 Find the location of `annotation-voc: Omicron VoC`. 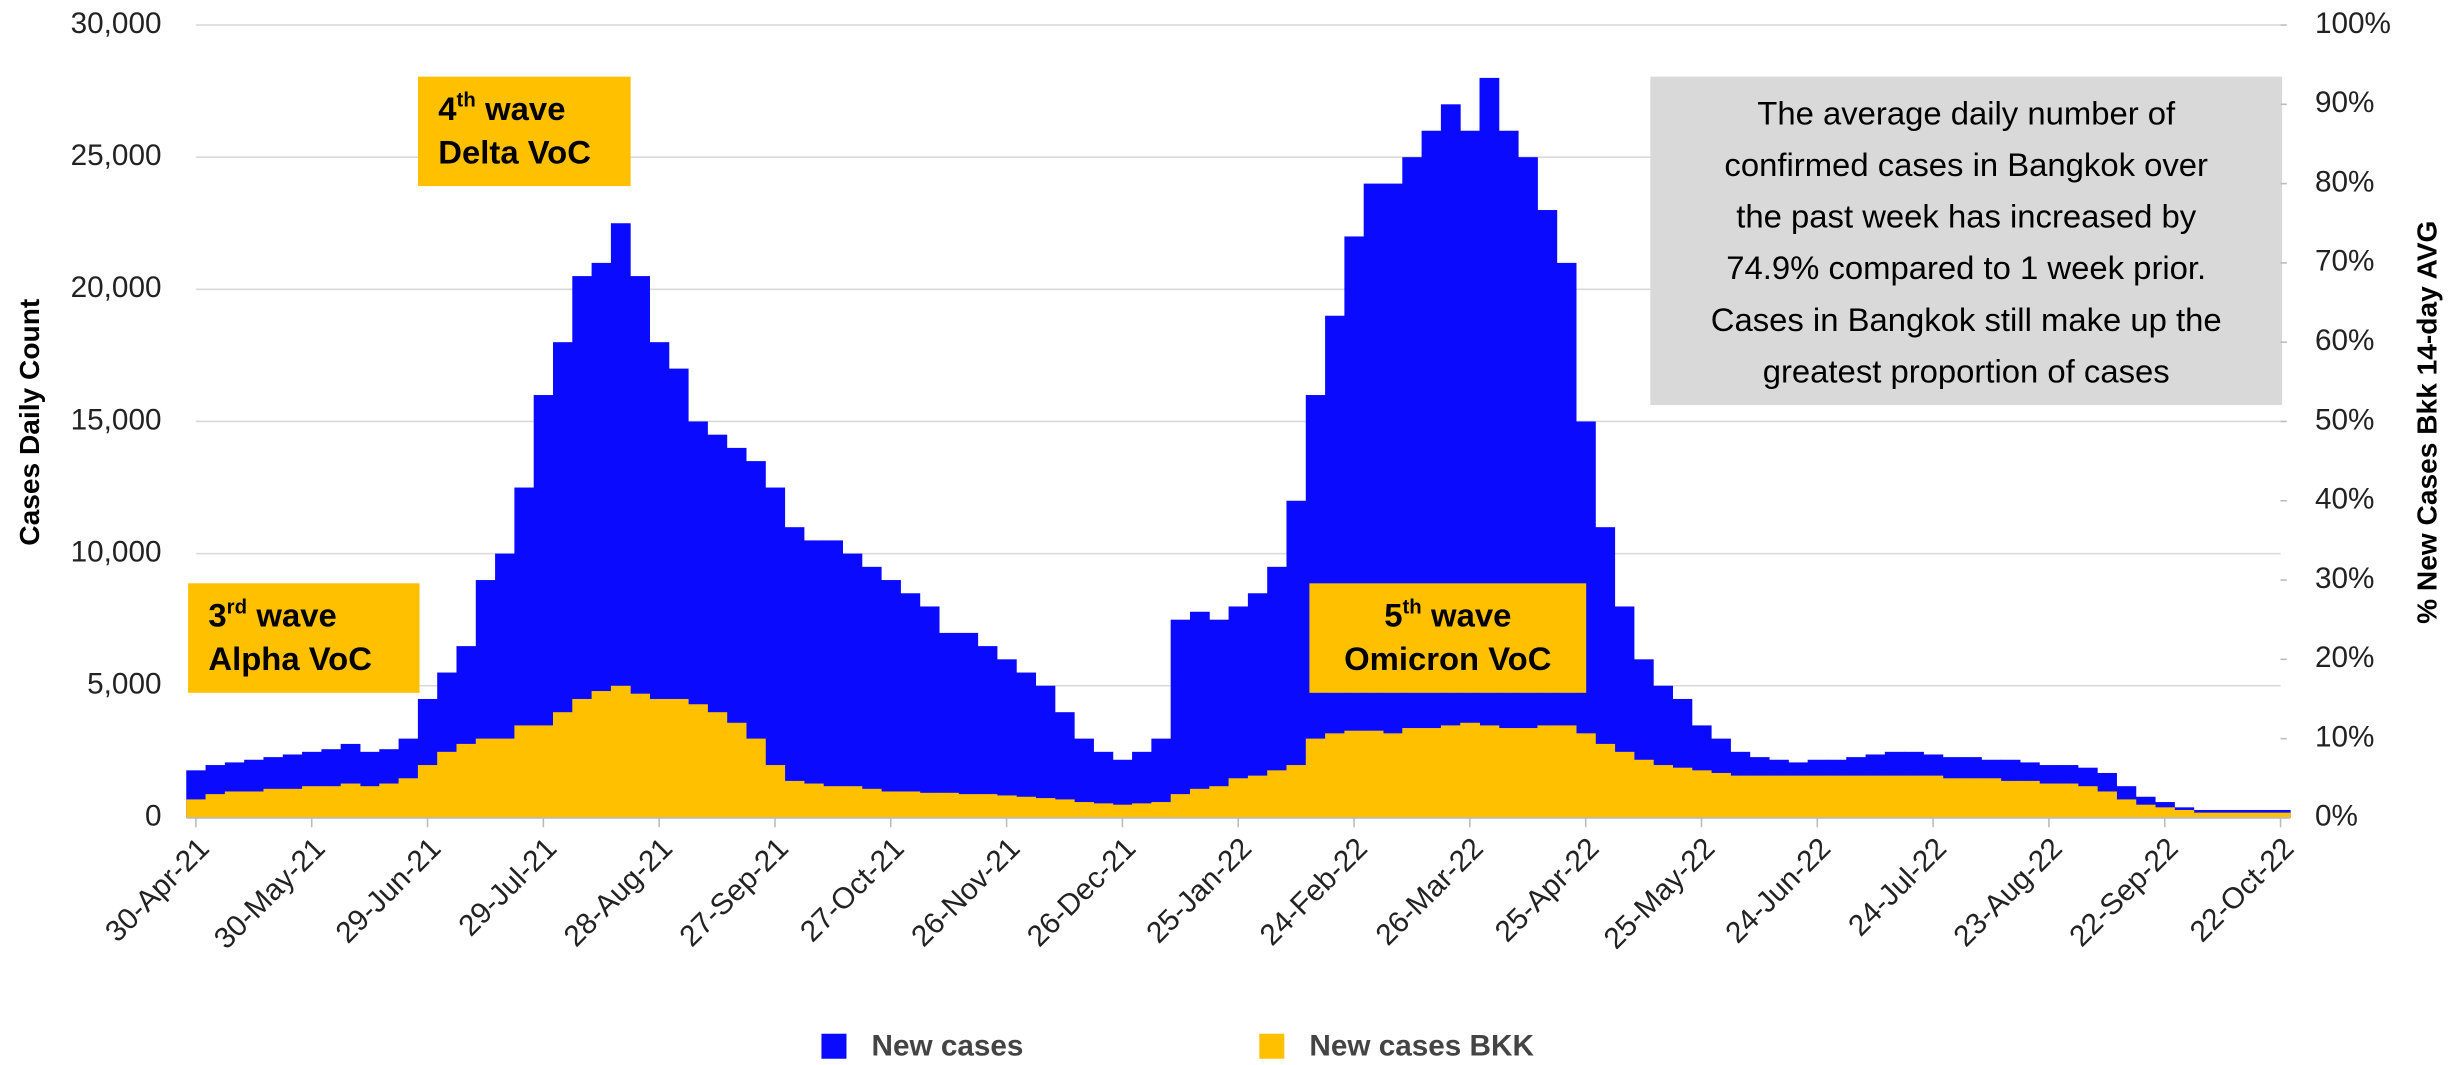

annotation-voc: Omicron VoC is located at coordinates (1447, 658).